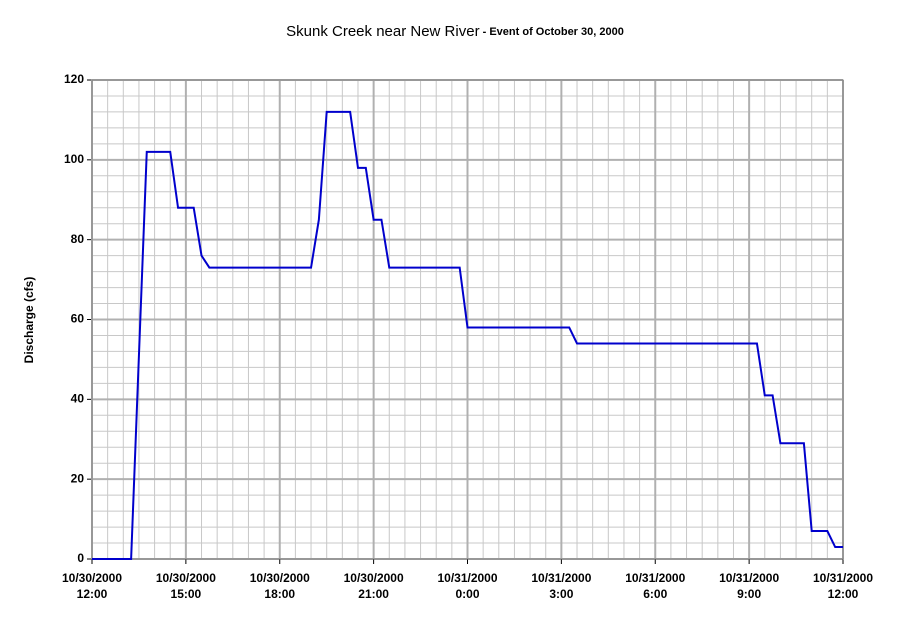  Describe the element at coordinates (185, 586) in the screenshot. I see `x-tick-label: 10/30/2000 15:00` at that location.